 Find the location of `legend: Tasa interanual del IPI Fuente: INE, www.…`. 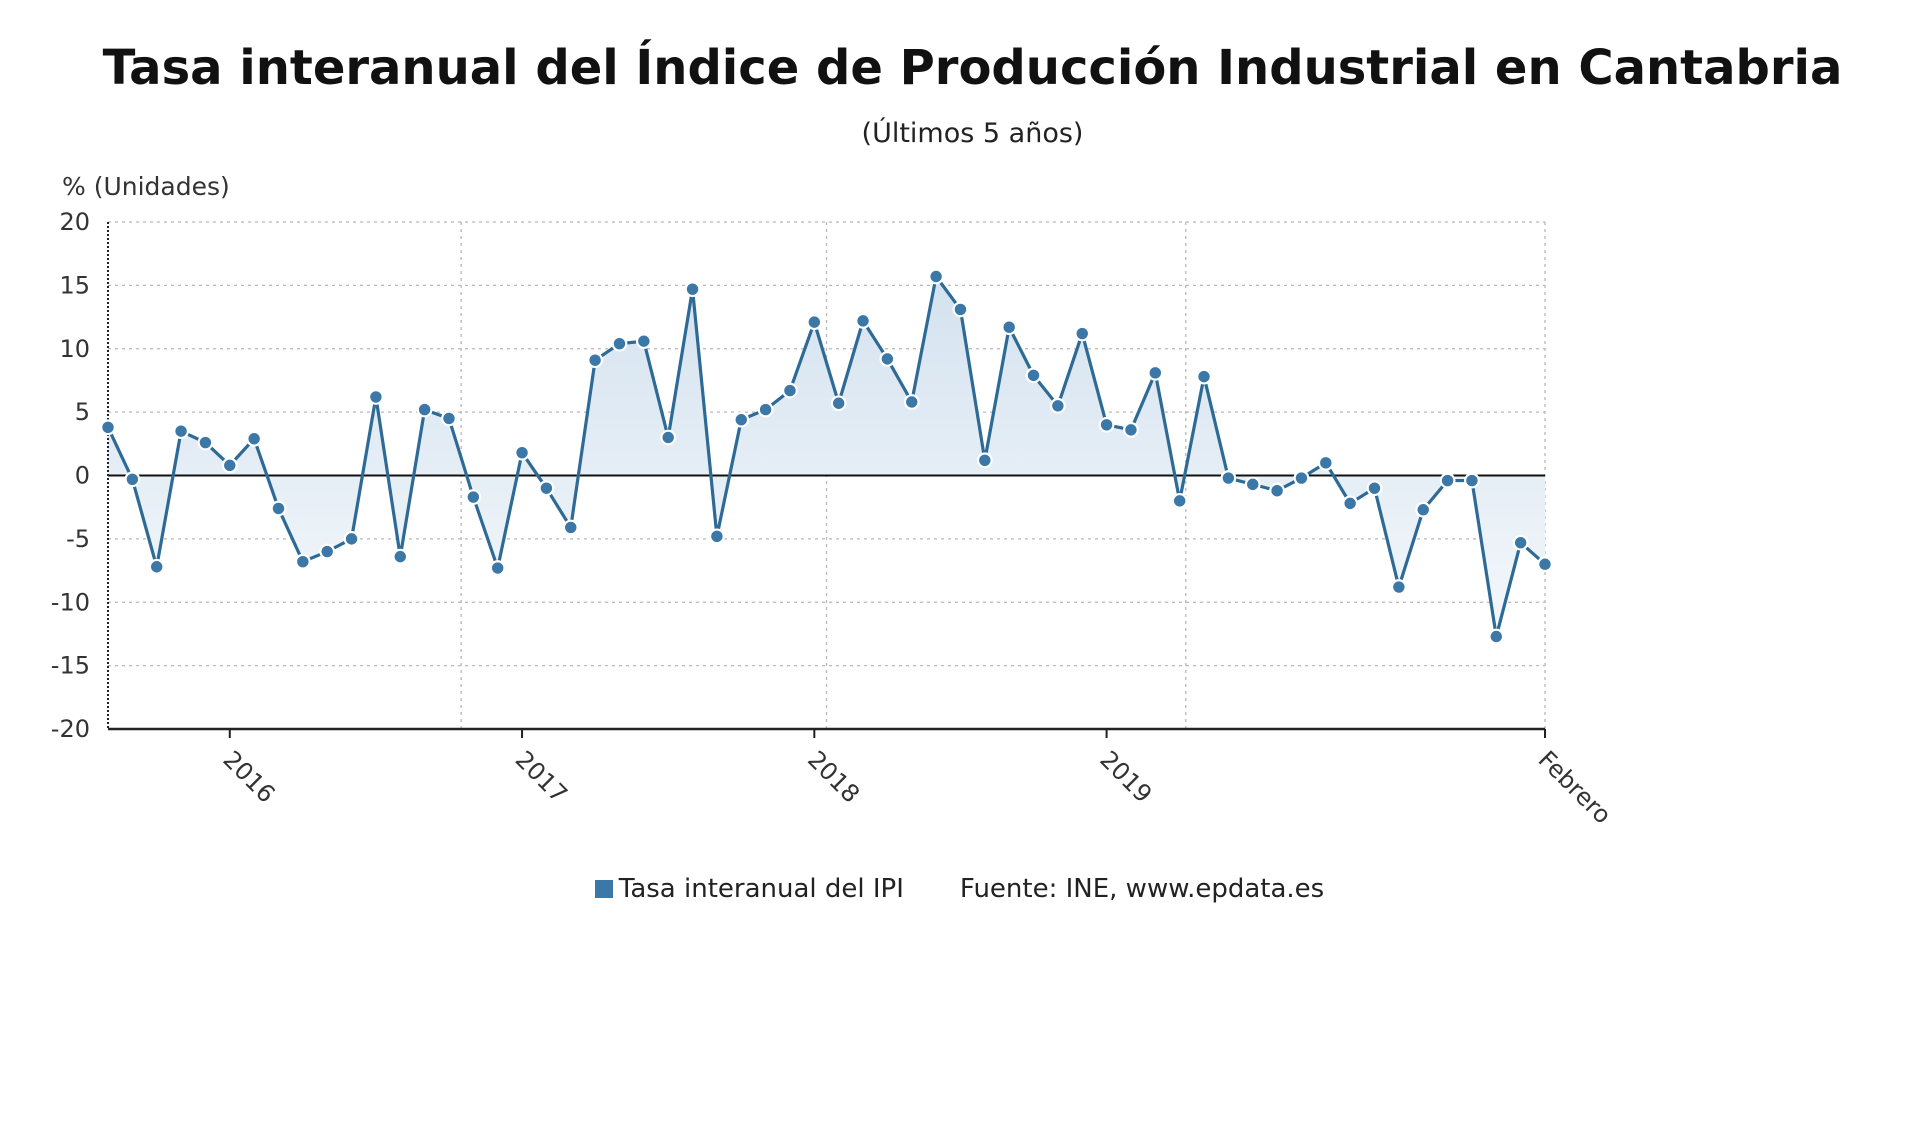

legend: Tasa interanual del IPI Fuente: INE, www.… is located at coordinates (959, 889).